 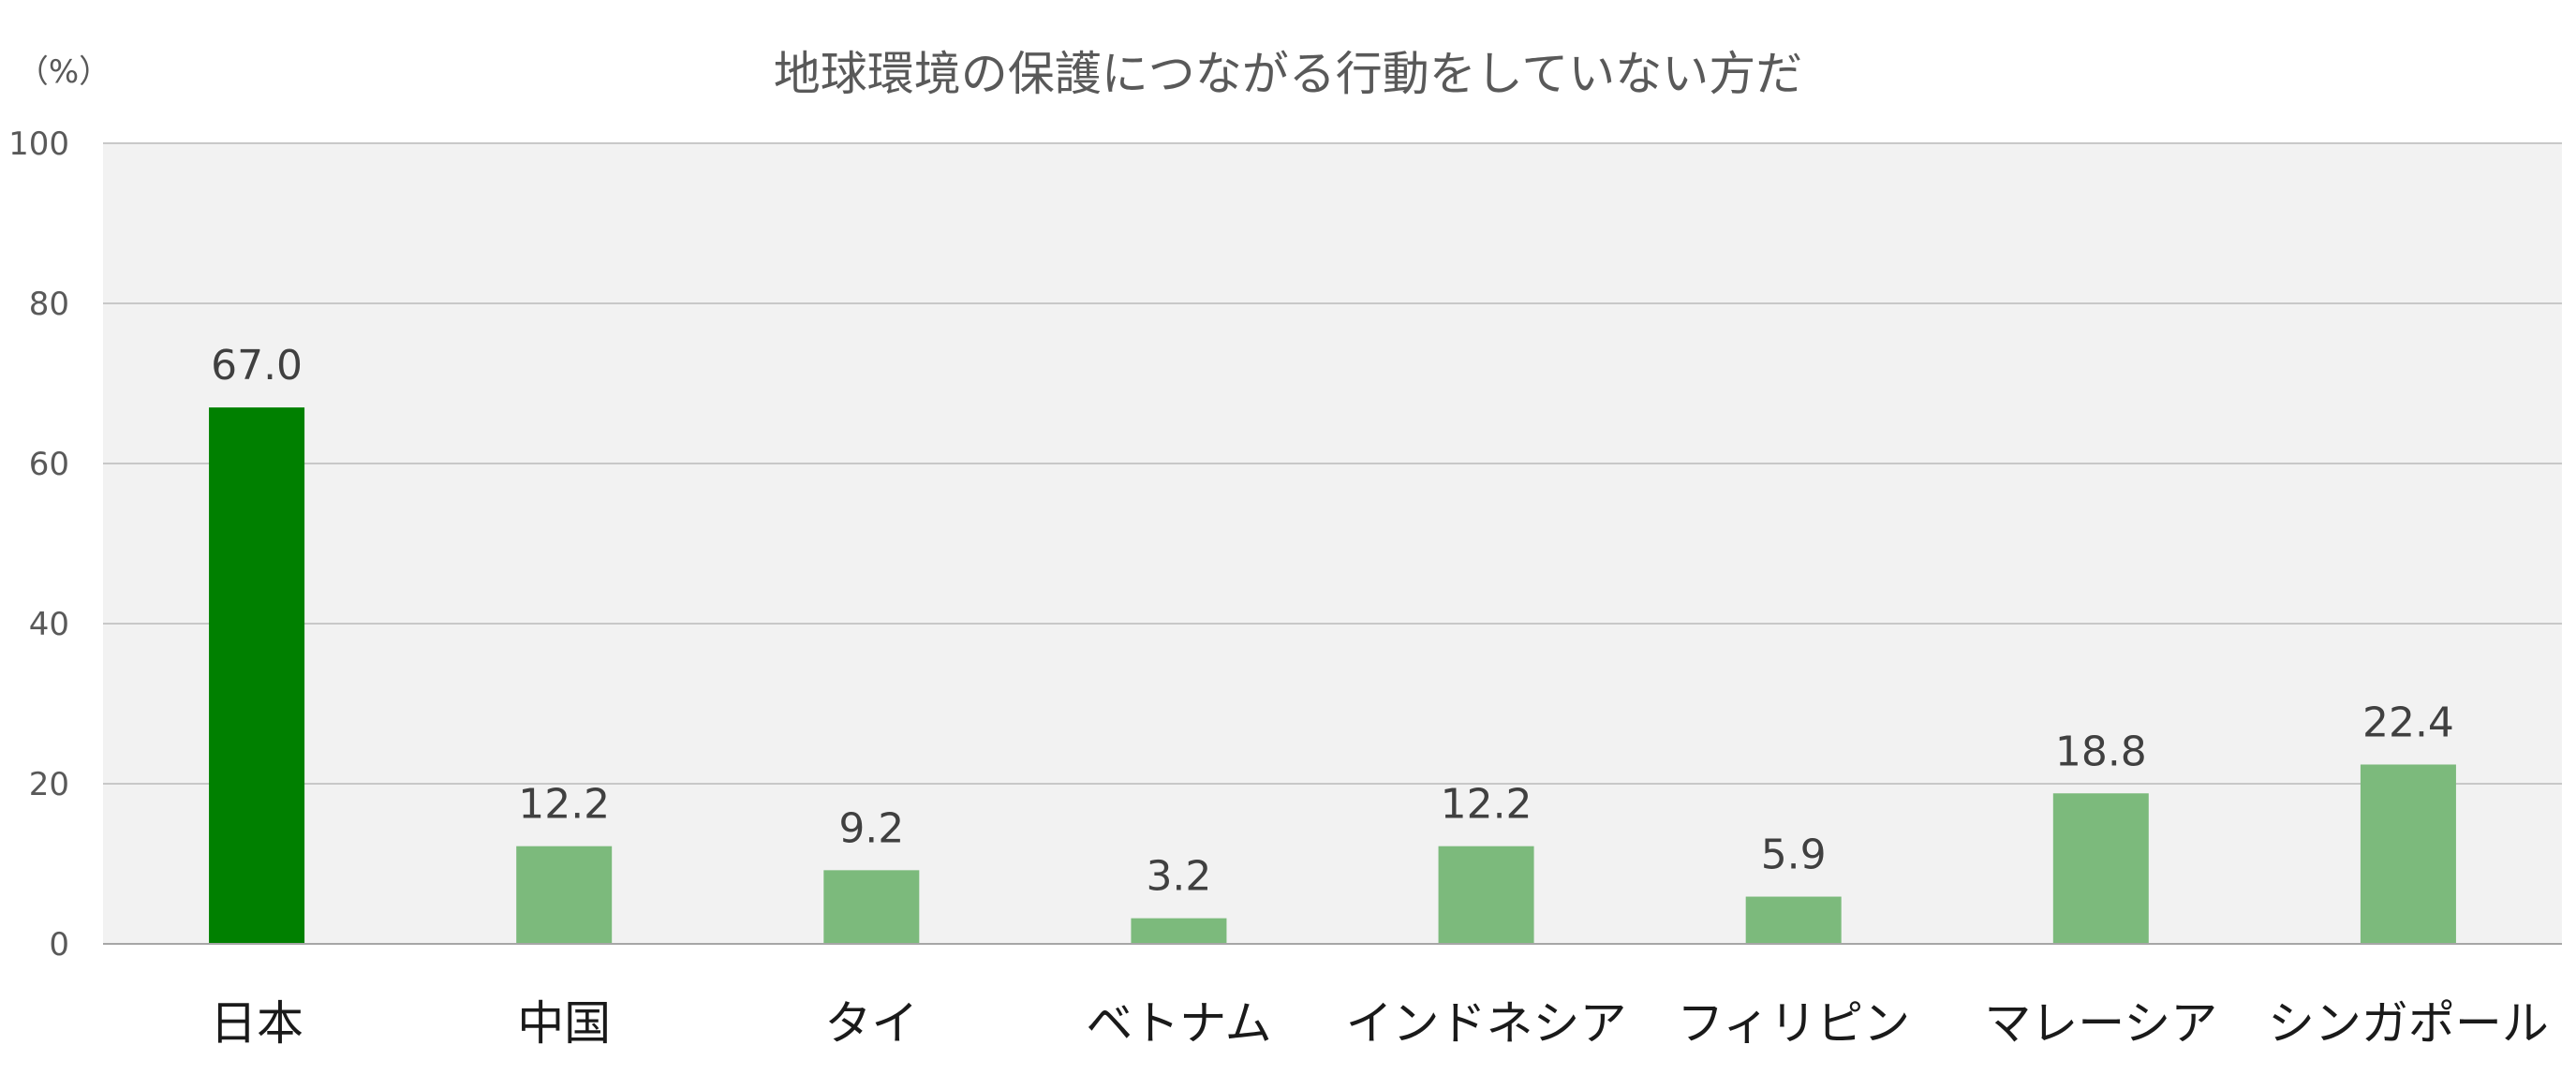 I want to click on y-tick-label: 60, so click(x=49, y=464).